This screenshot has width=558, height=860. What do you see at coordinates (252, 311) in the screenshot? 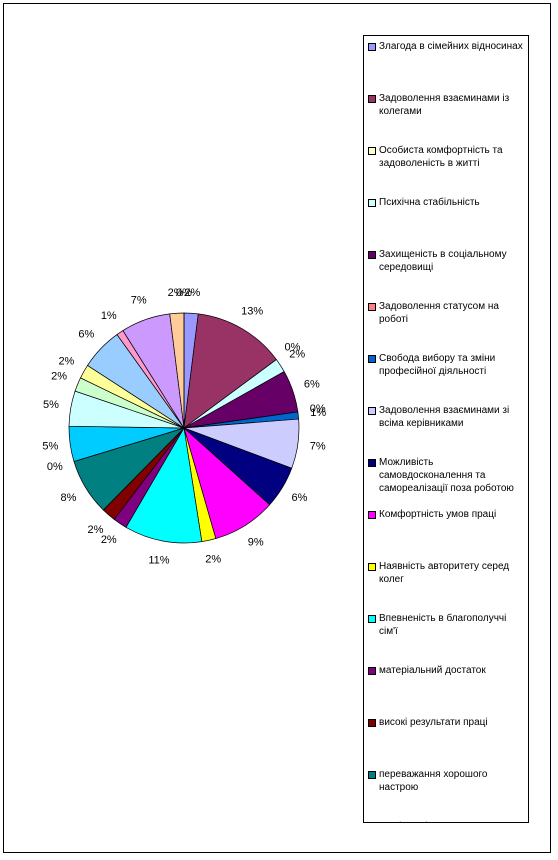
I see `data-label: 13%` at bounding box center [252, 311].